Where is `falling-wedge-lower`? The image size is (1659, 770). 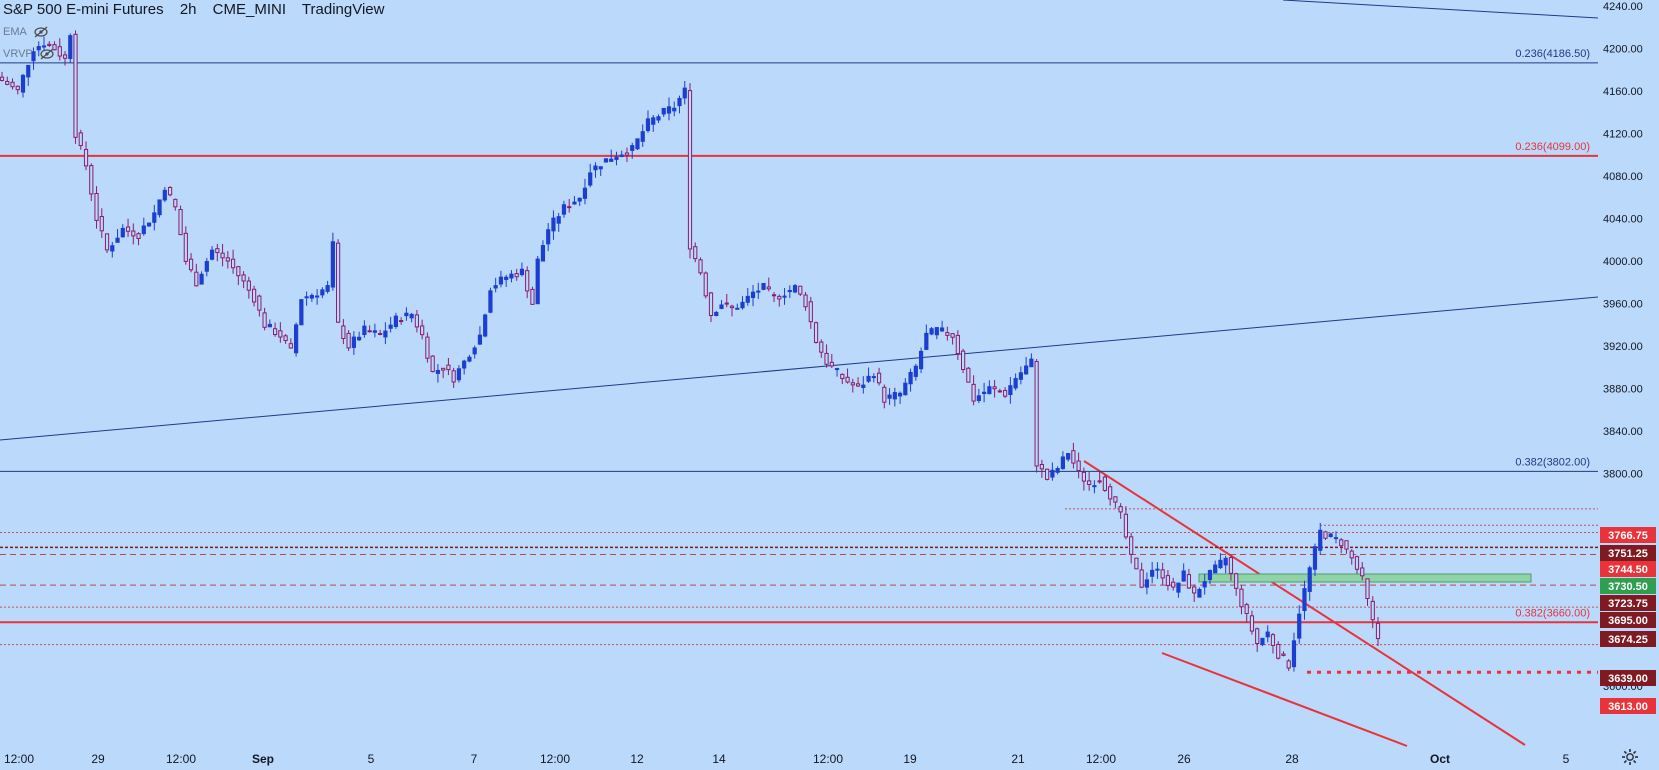
falling-wedge-lower is located at coordinates (1284, 699).